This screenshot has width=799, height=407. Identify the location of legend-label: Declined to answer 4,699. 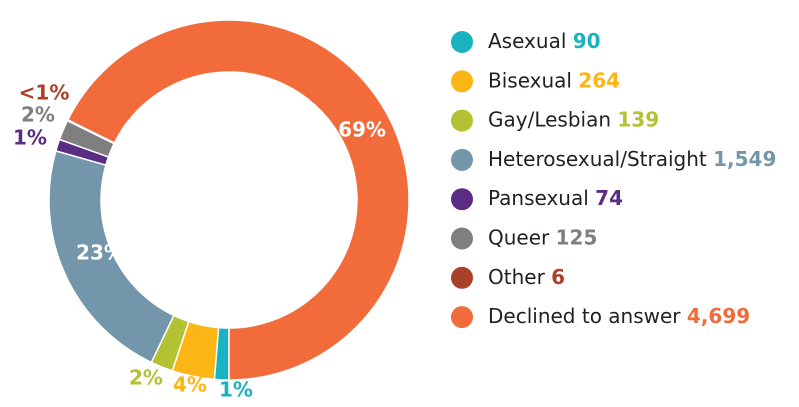
(619, 316).